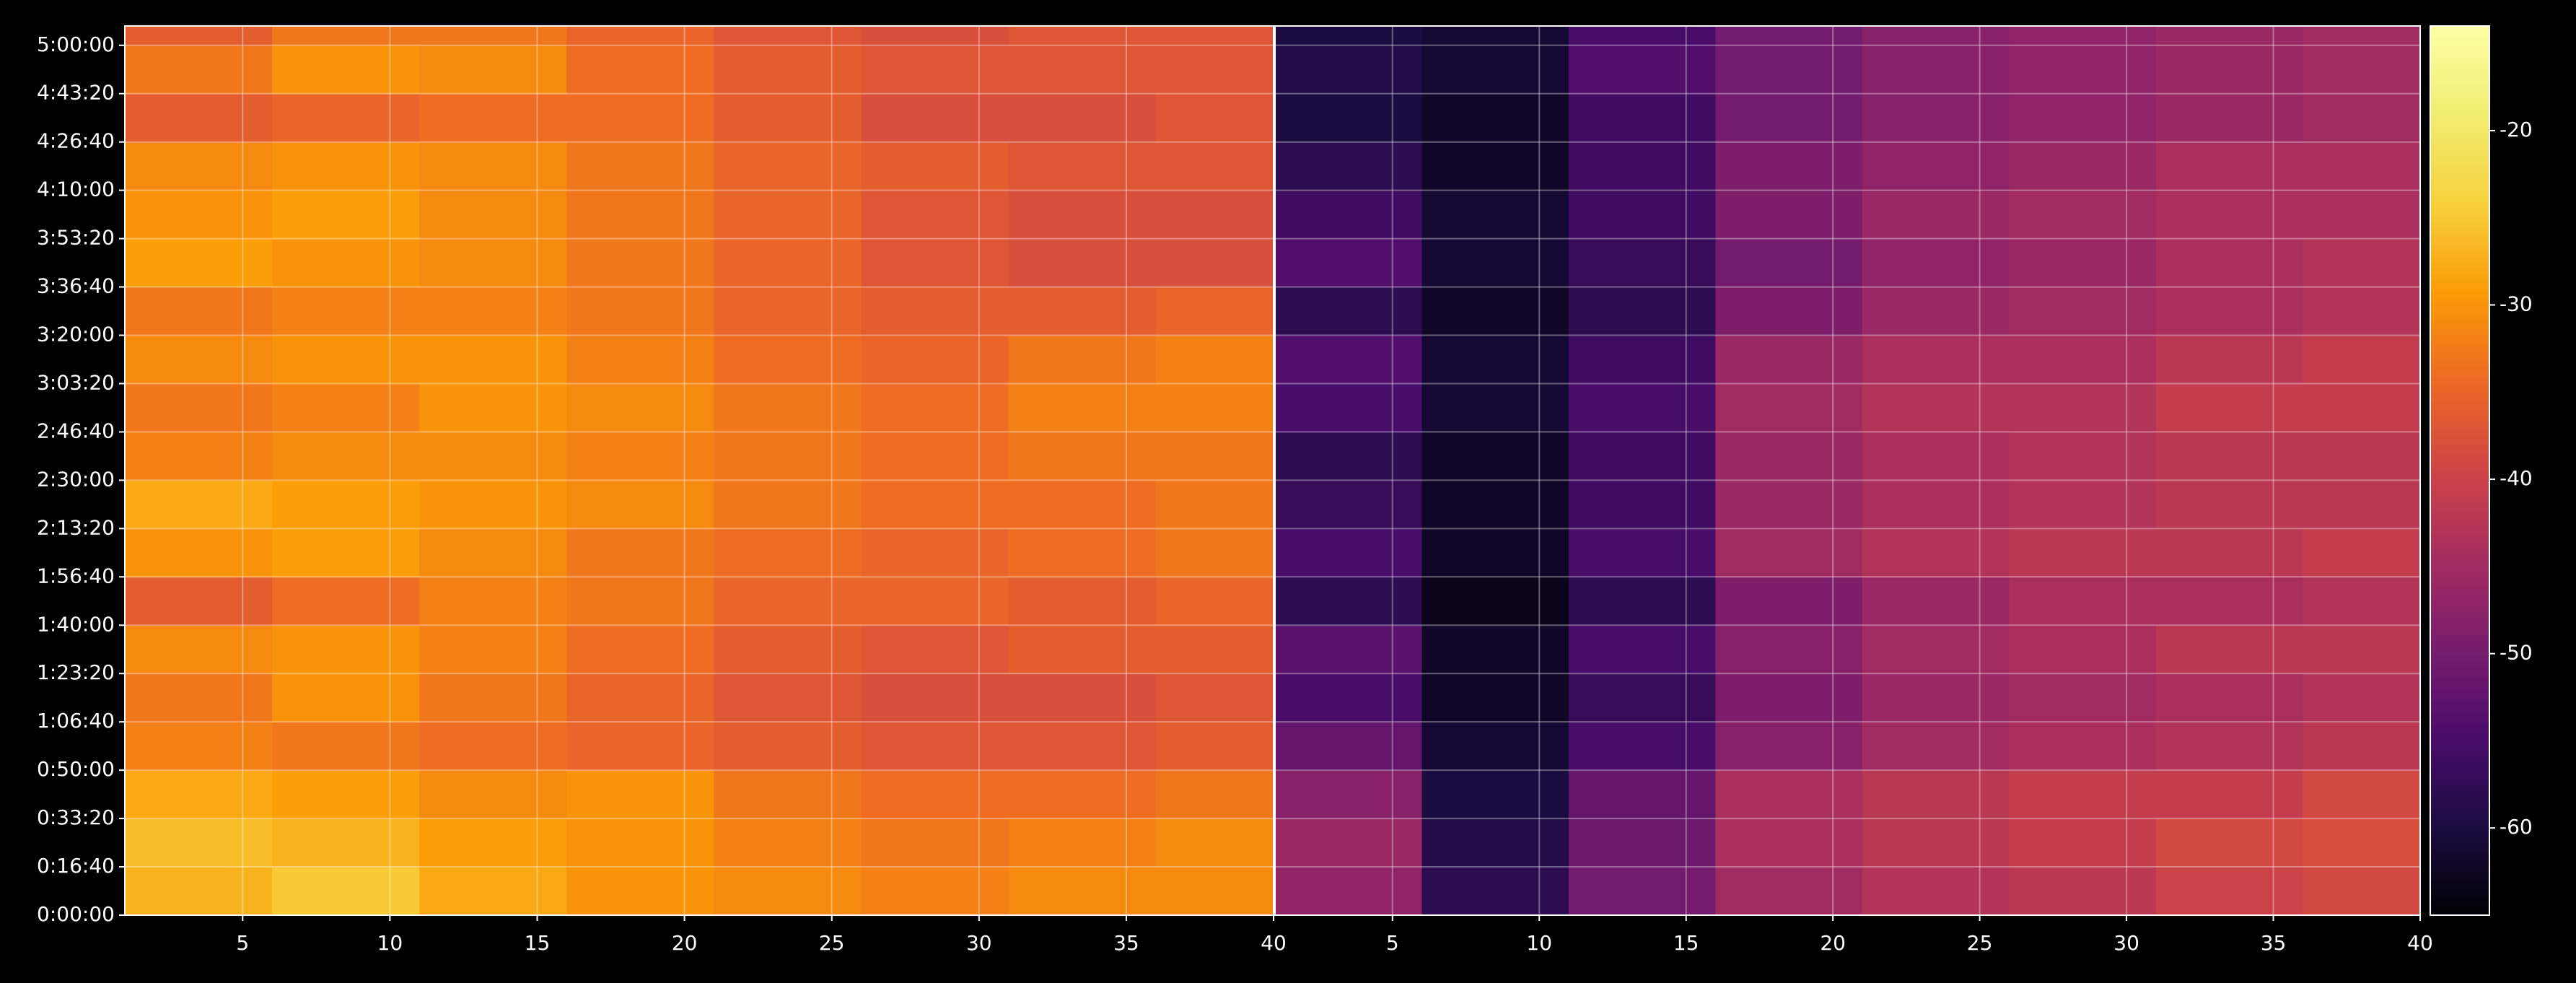 This screenshot has height=983, width=2576. Describe the element at coordinates (76, 382) in the screenshot. I see `y-tick-label: 3:03:20` at that location.